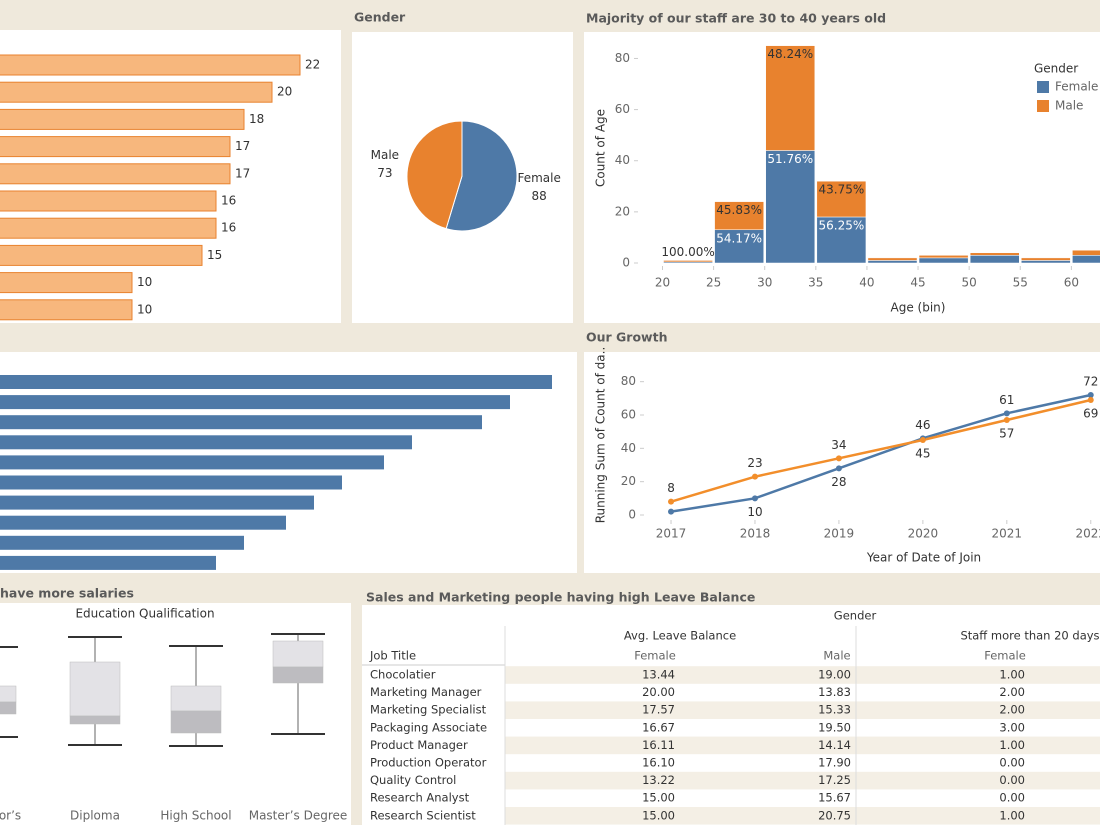 The image size is (1100, 825). I want to click on x-tick-label: 25, so click(713, 283).